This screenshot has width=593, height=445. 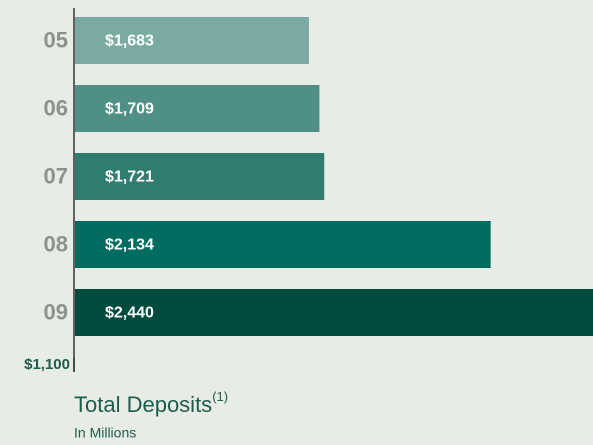 I want to click on x-tick-label: $1,100, so click(x=47, y=364).